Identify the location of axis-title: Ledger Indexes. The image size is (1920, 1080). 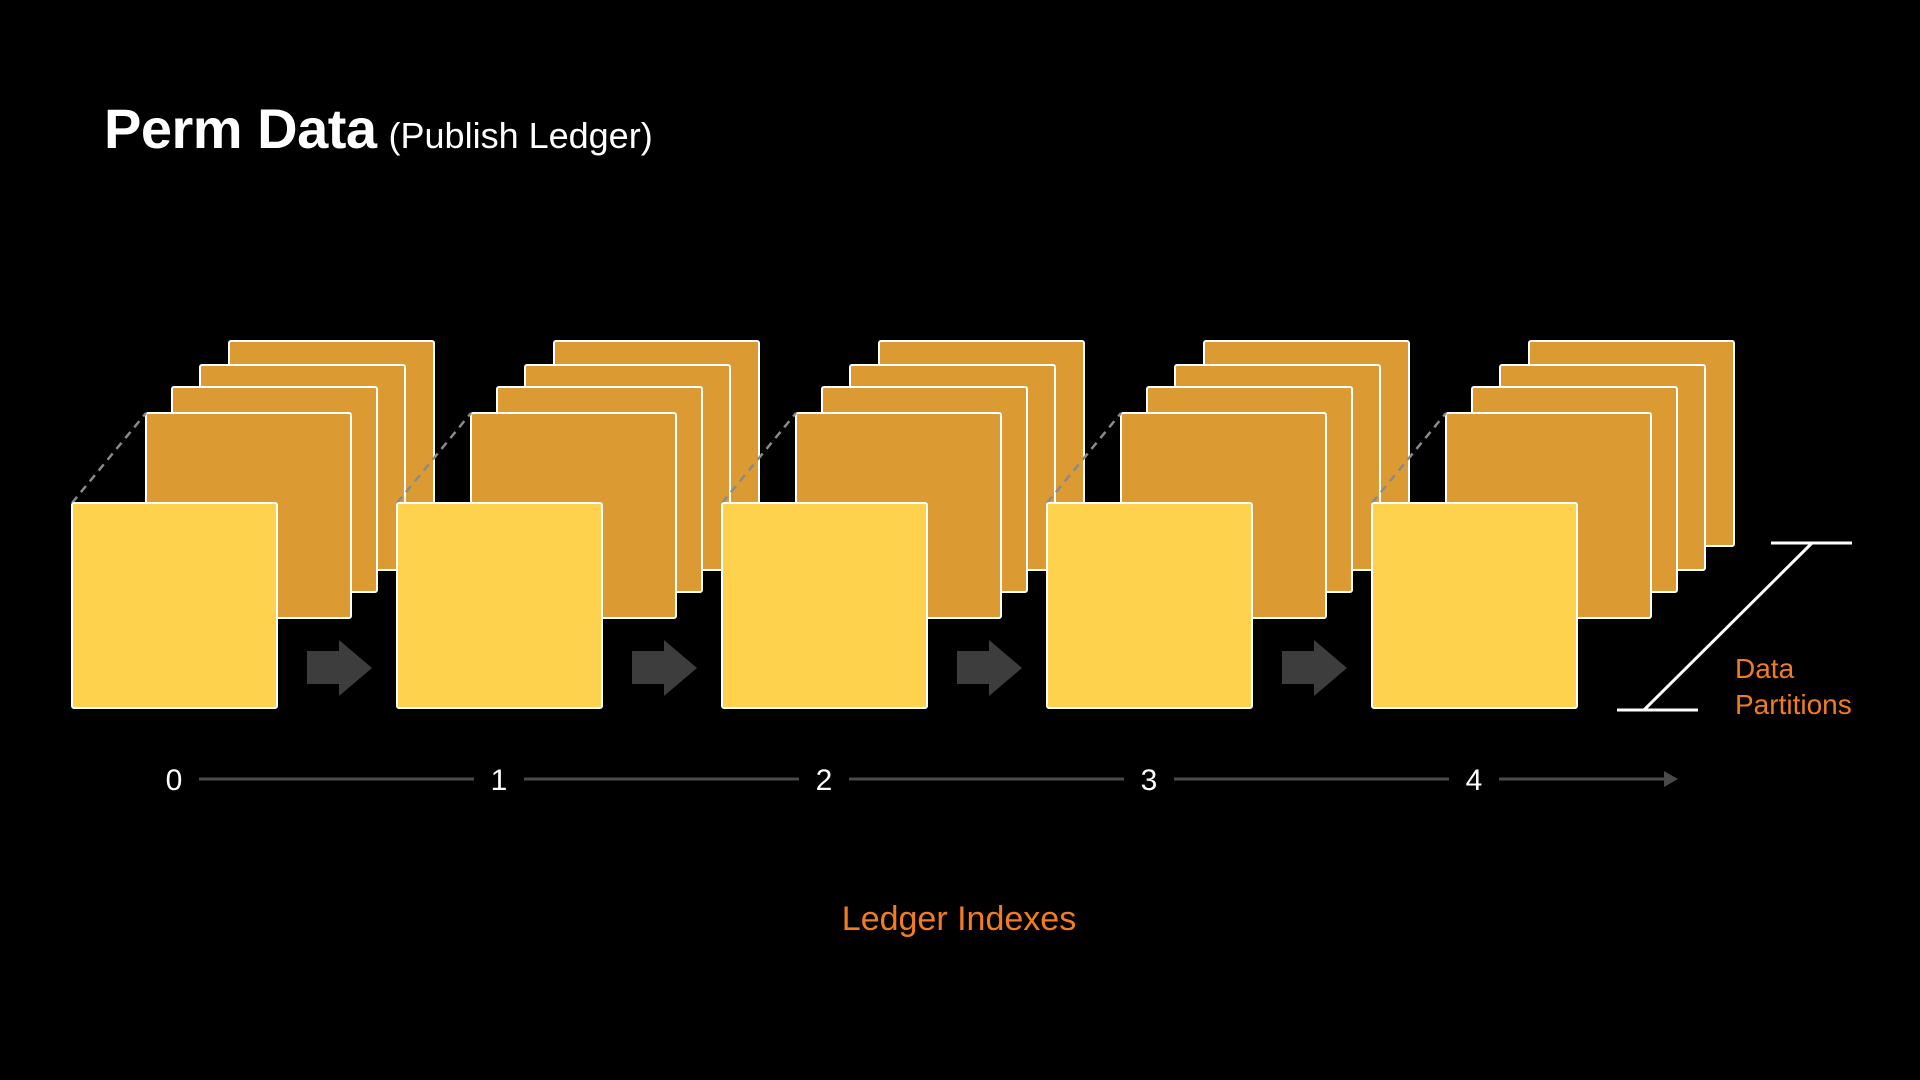
(959, 919).